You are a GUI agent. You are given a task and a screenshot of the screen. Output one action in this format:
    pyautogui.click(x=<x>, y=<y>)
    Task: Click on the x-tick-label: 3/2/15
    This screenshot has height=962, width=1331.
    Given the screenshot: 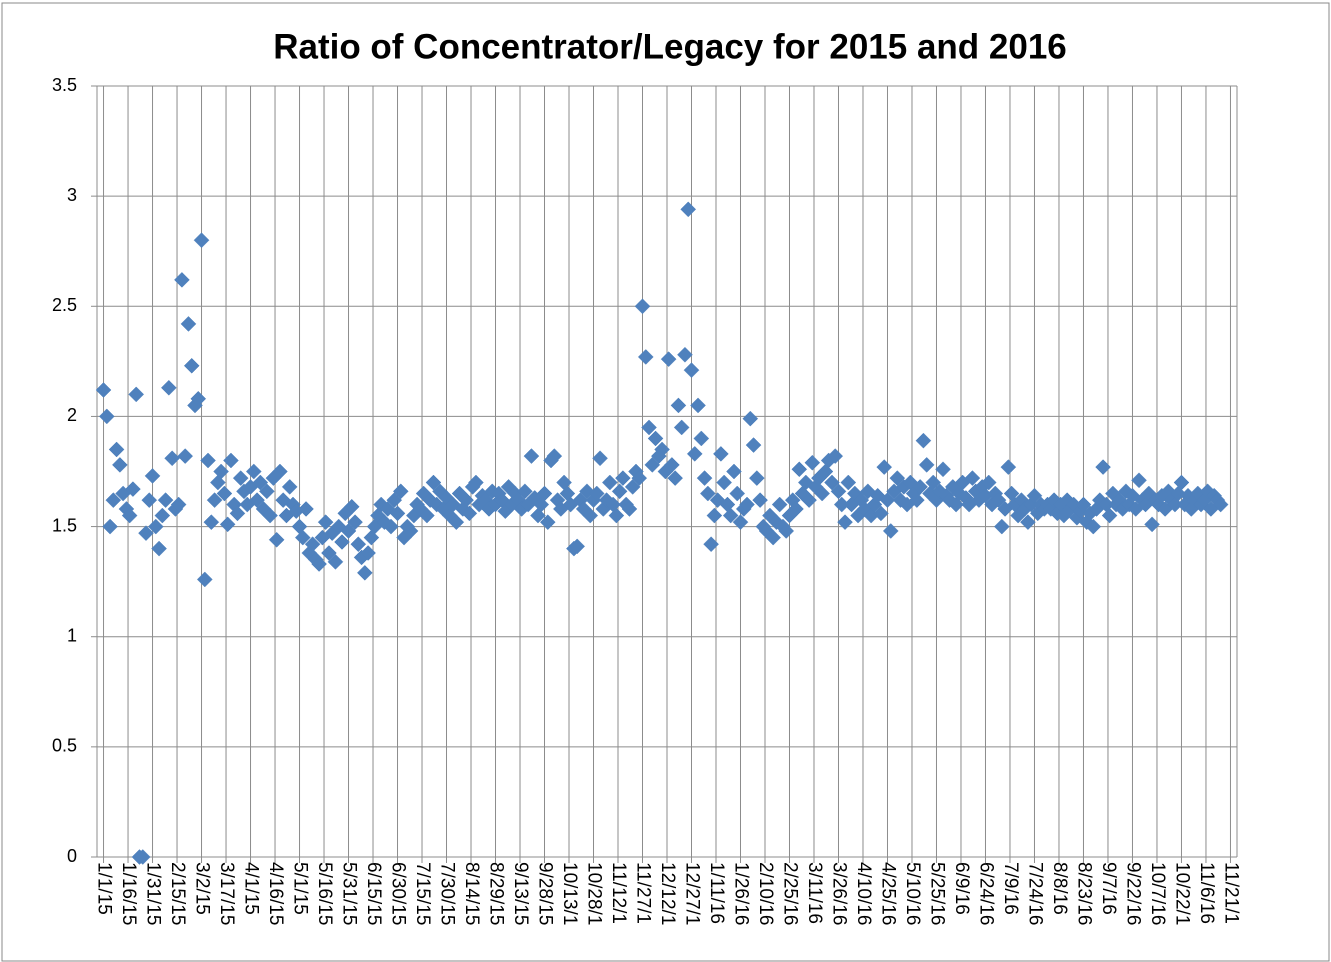 What is the action you would take?
    pyautogui.click(x=202, y=888)
    